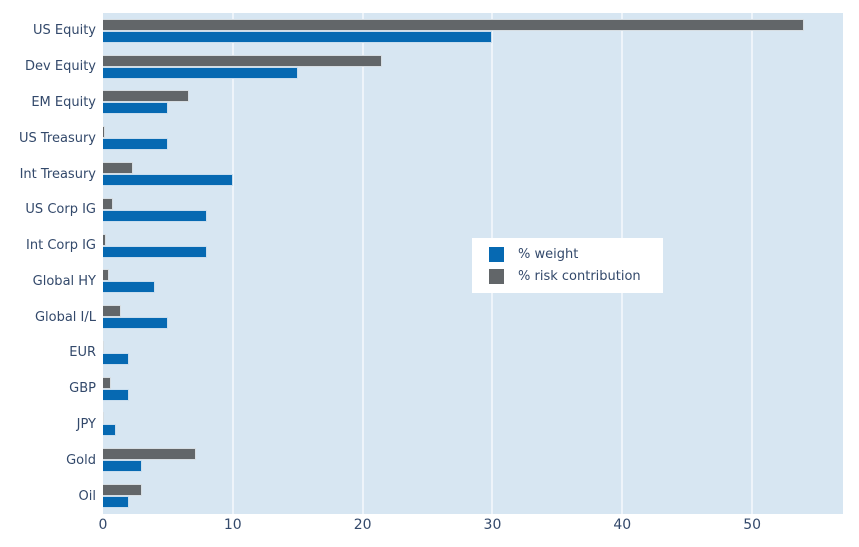 The height and width of the screenshot is (547, 859). I want to click on weight-swatch-icon, so click(496, 254).